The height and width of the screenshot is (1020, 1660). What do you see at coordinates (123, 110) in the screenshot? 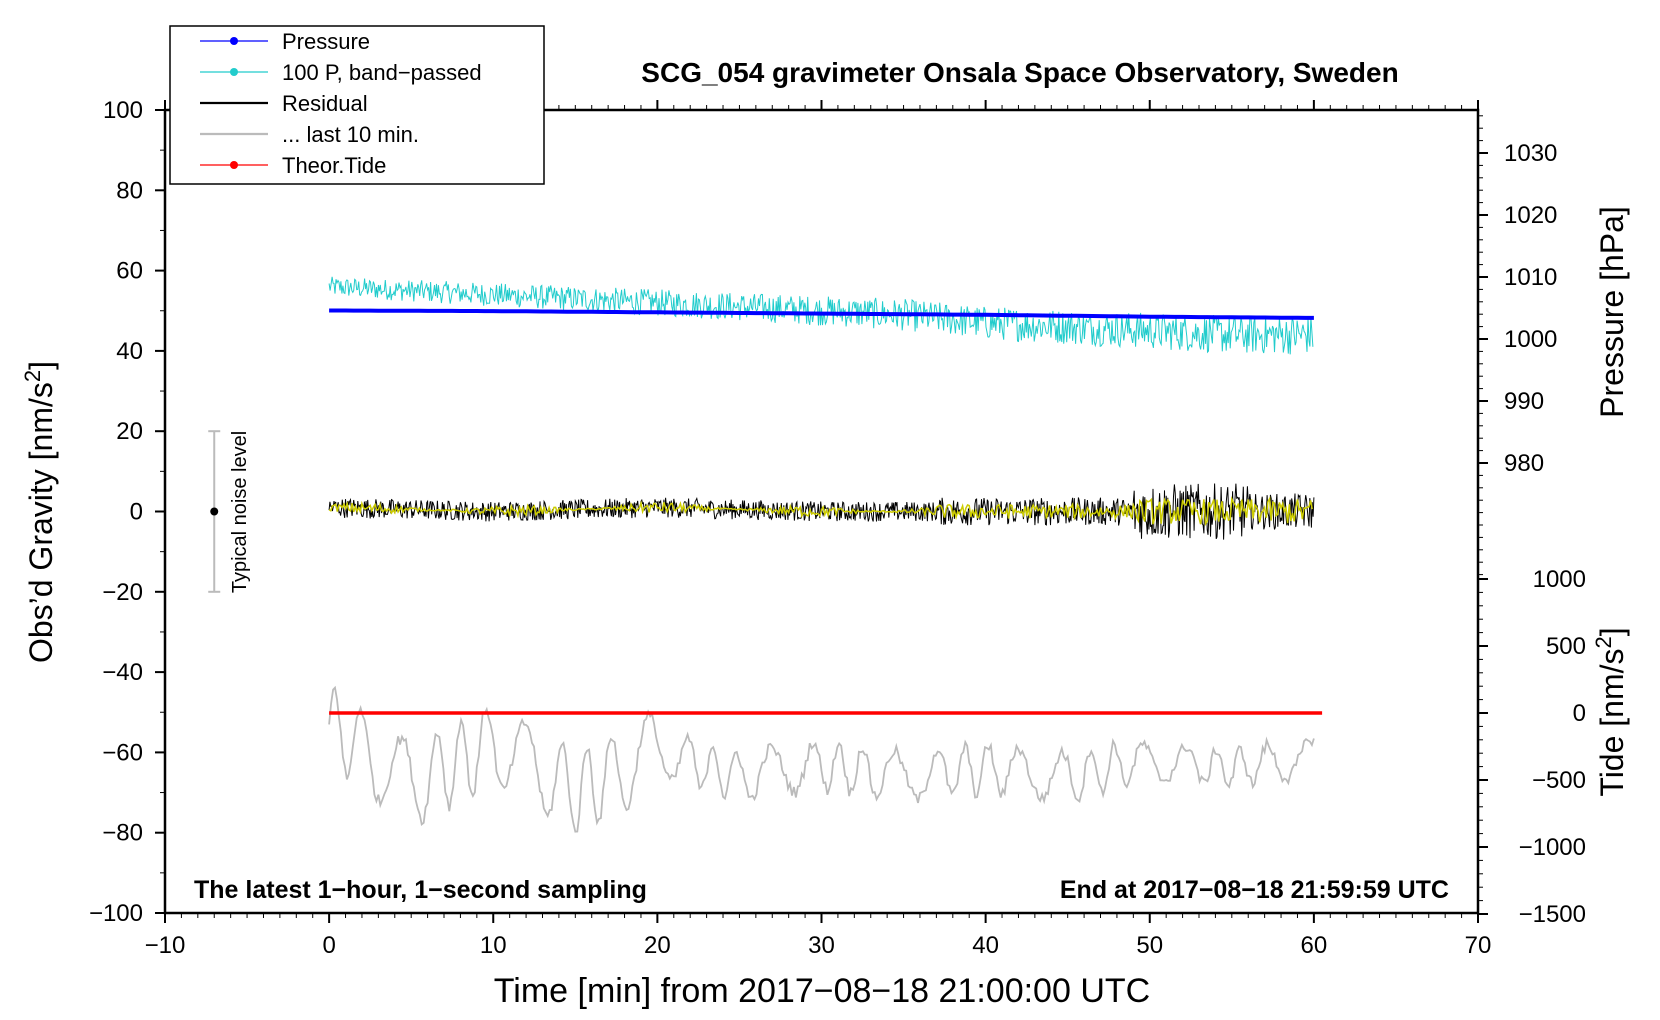
I see `y-tick-label-left: 100` at bounding box center [123, 110].